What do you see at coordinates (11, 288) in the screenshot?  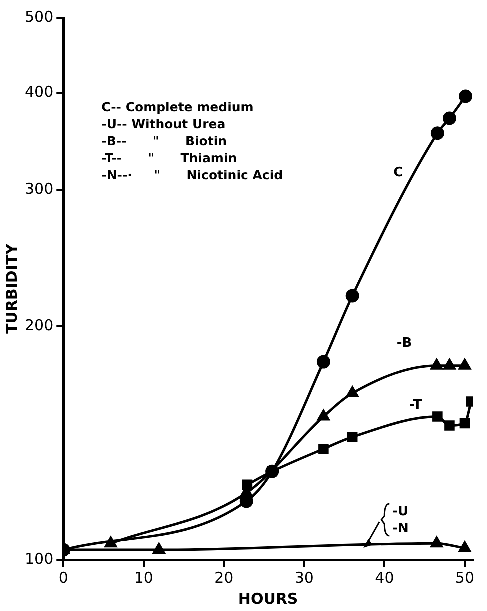 I see `y-axis-title: TURBIDITY` at bounding box center [11, 288].